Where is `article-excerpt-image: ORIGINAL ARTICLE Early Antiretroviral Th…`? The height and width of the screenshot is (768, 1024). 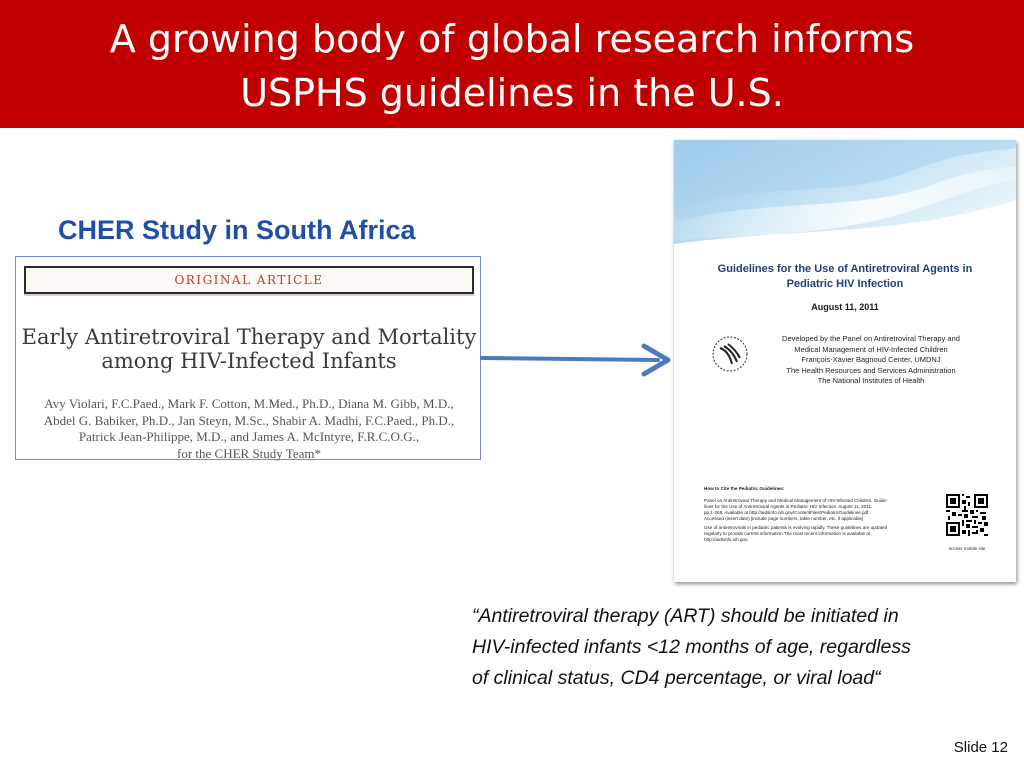
article-excerpt-image: ORIGINAL ARTICLE Early Antiretroviral Th… is located at coordinates (248, 359).